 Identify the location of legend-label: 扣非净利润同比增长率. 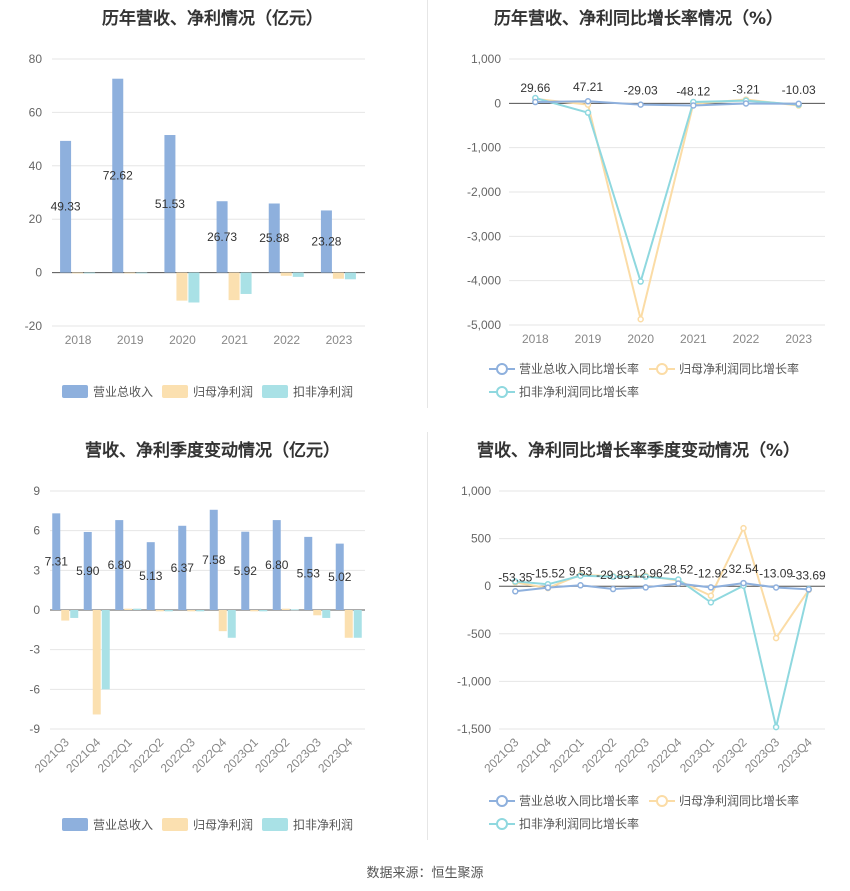
(579, 392).